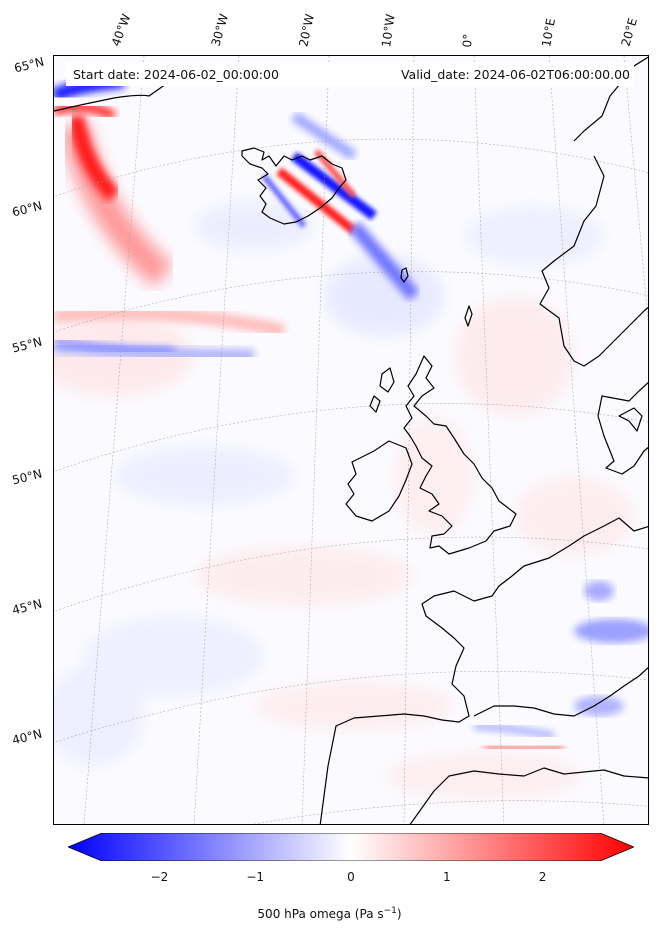  What do you see at coordinates (629, 32) in the screenshot?
I see `lon-label-20e: 20°E` at bounding box center [629, 32].